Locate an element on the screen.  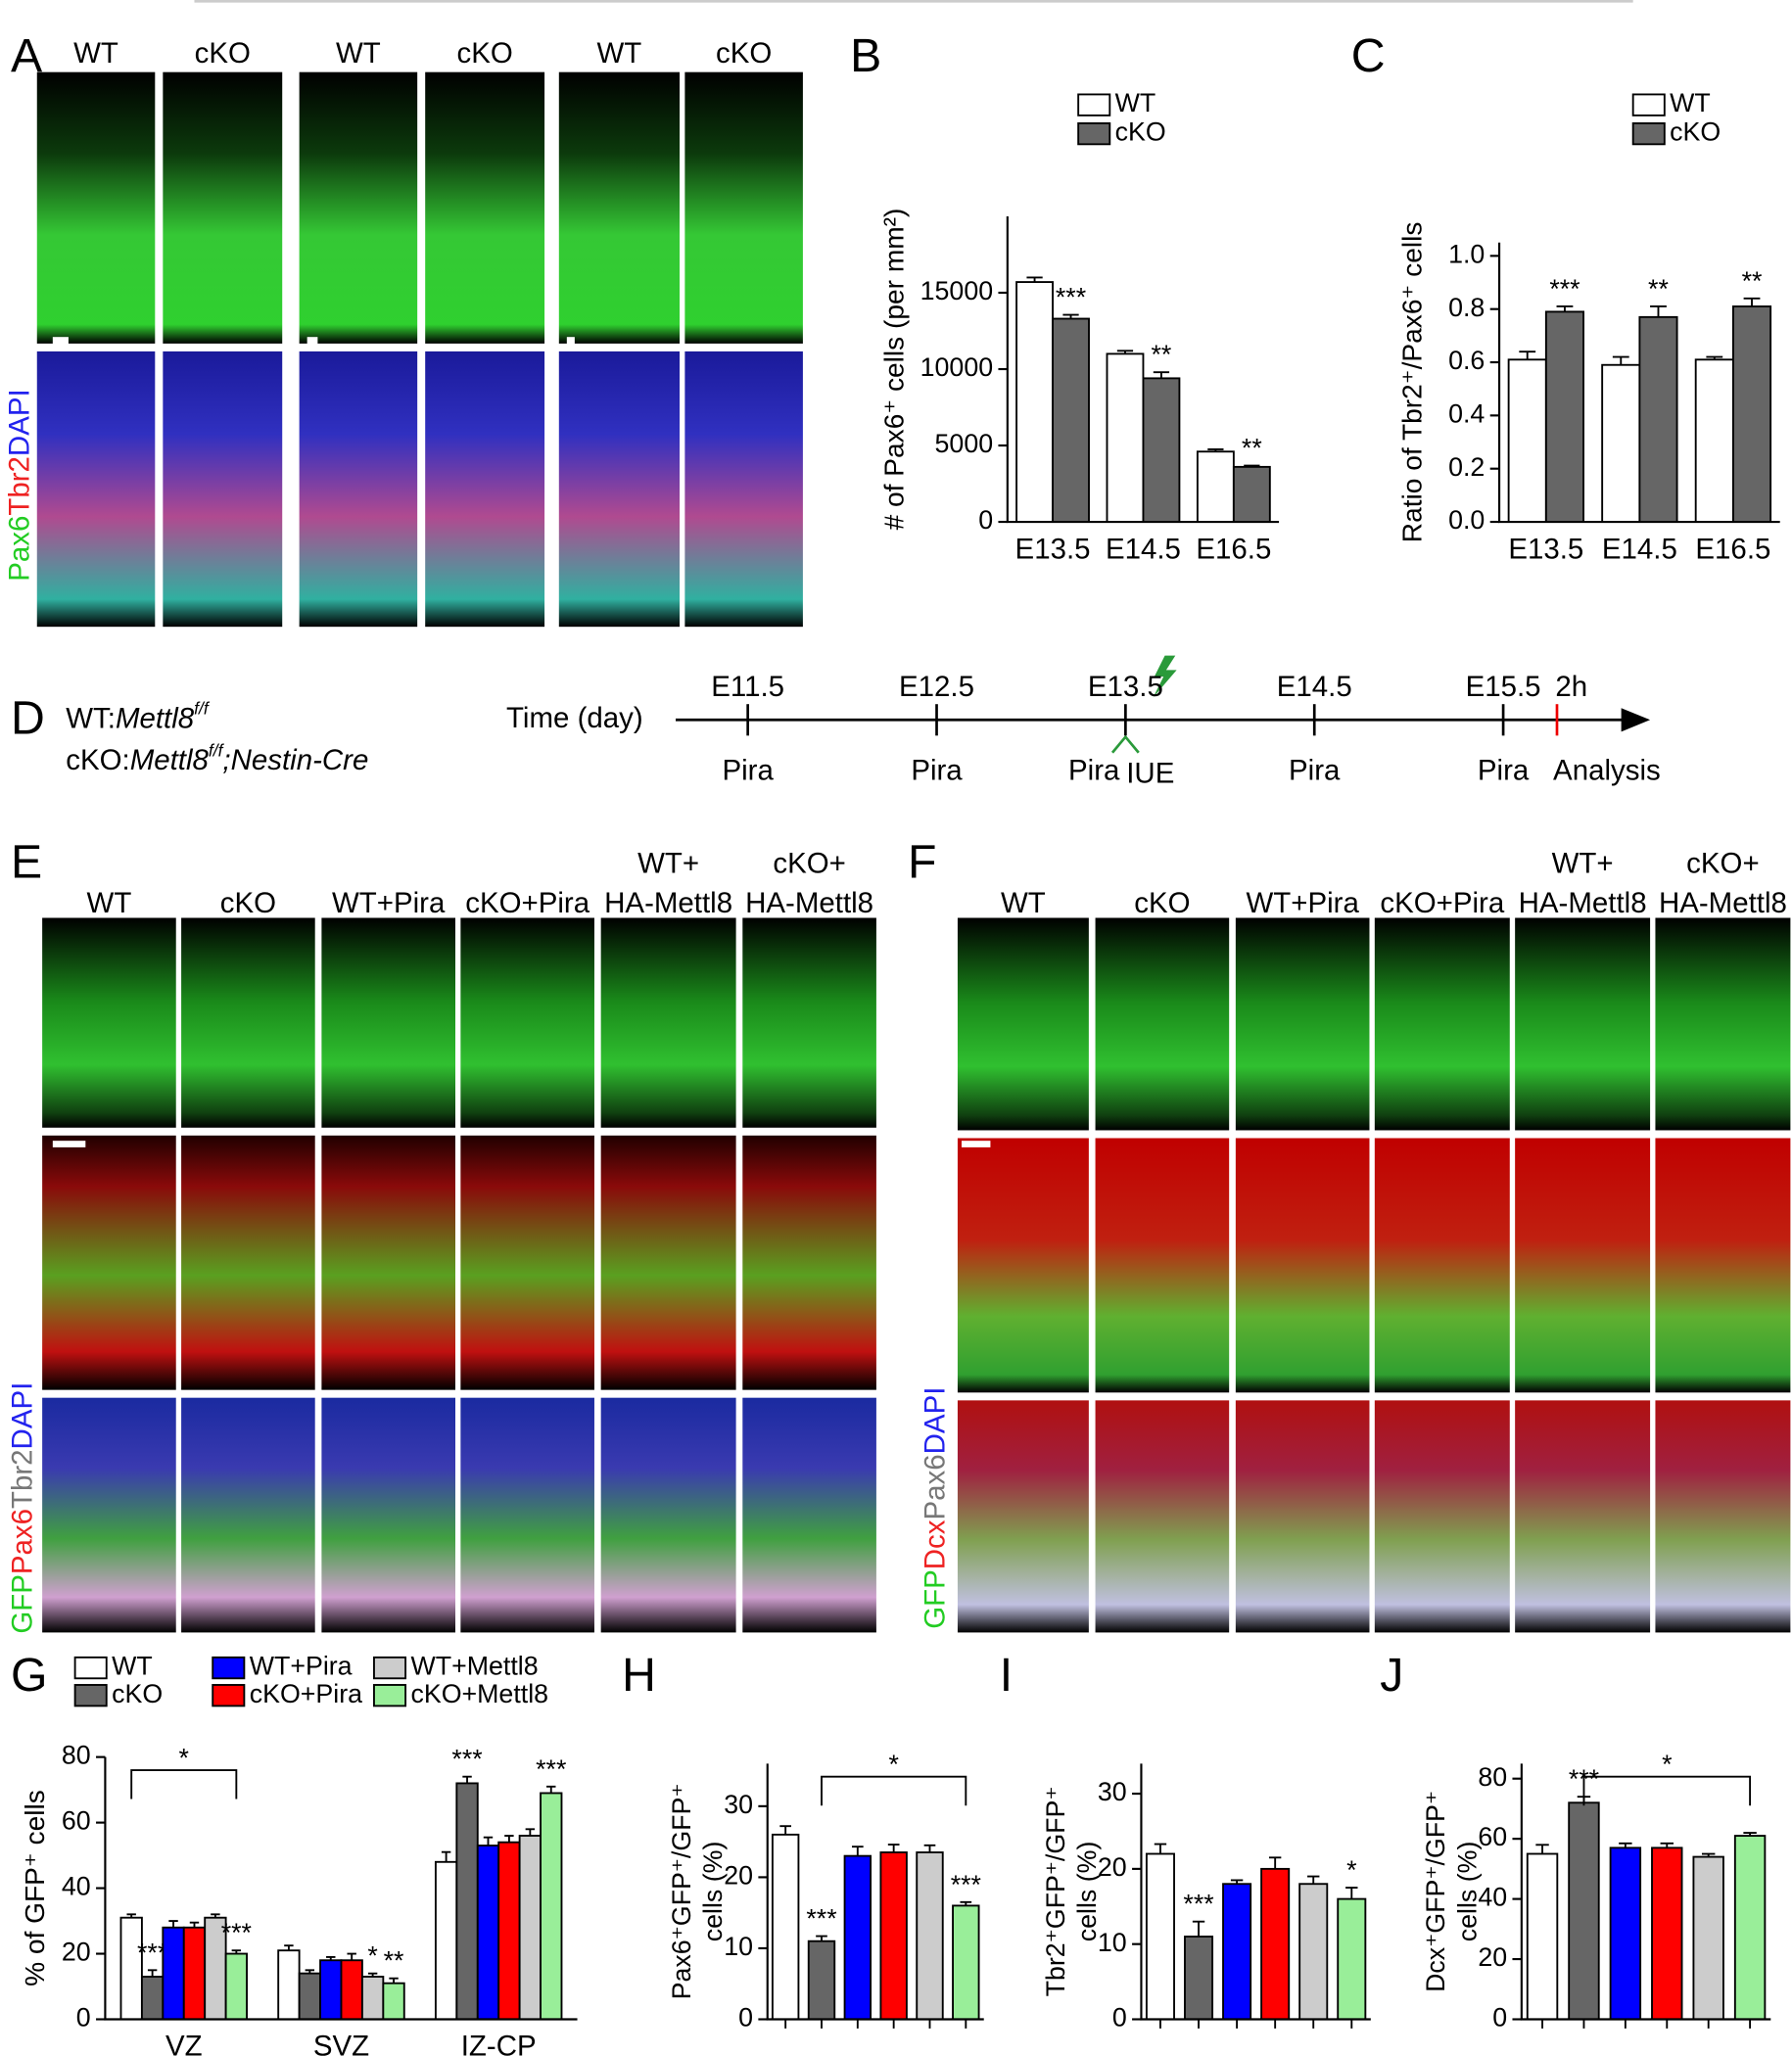
genotype: WT:Mettl8f/f is located at coordinates (138, 716).